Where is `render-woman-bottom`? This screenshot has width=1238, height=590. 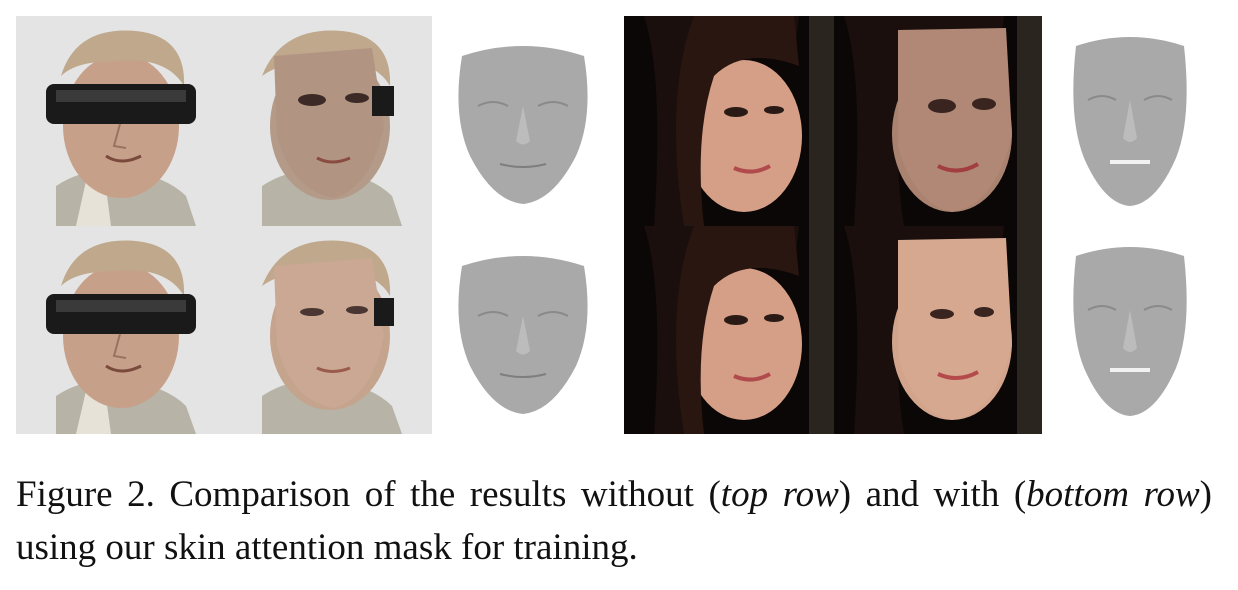
render-woman-bottom is located at coordinates (938, 330).